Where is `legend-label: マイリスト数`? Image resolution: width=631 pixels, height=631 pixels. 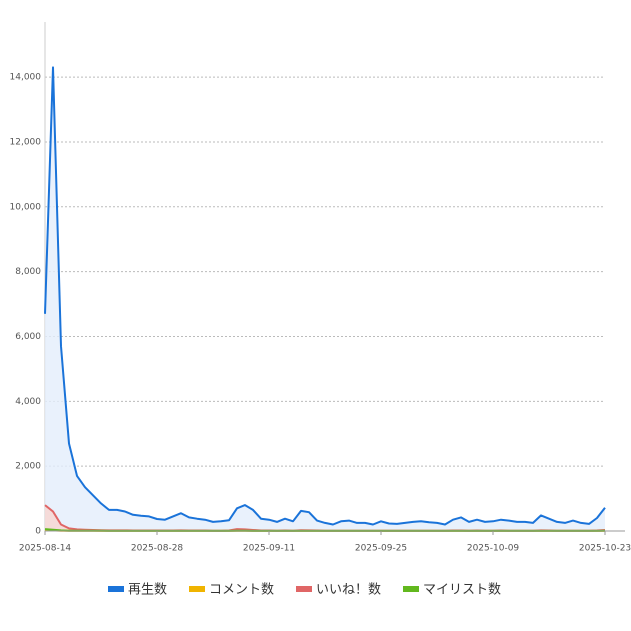
legend-label: マイリスト数 is located at coordinates (462, 590).